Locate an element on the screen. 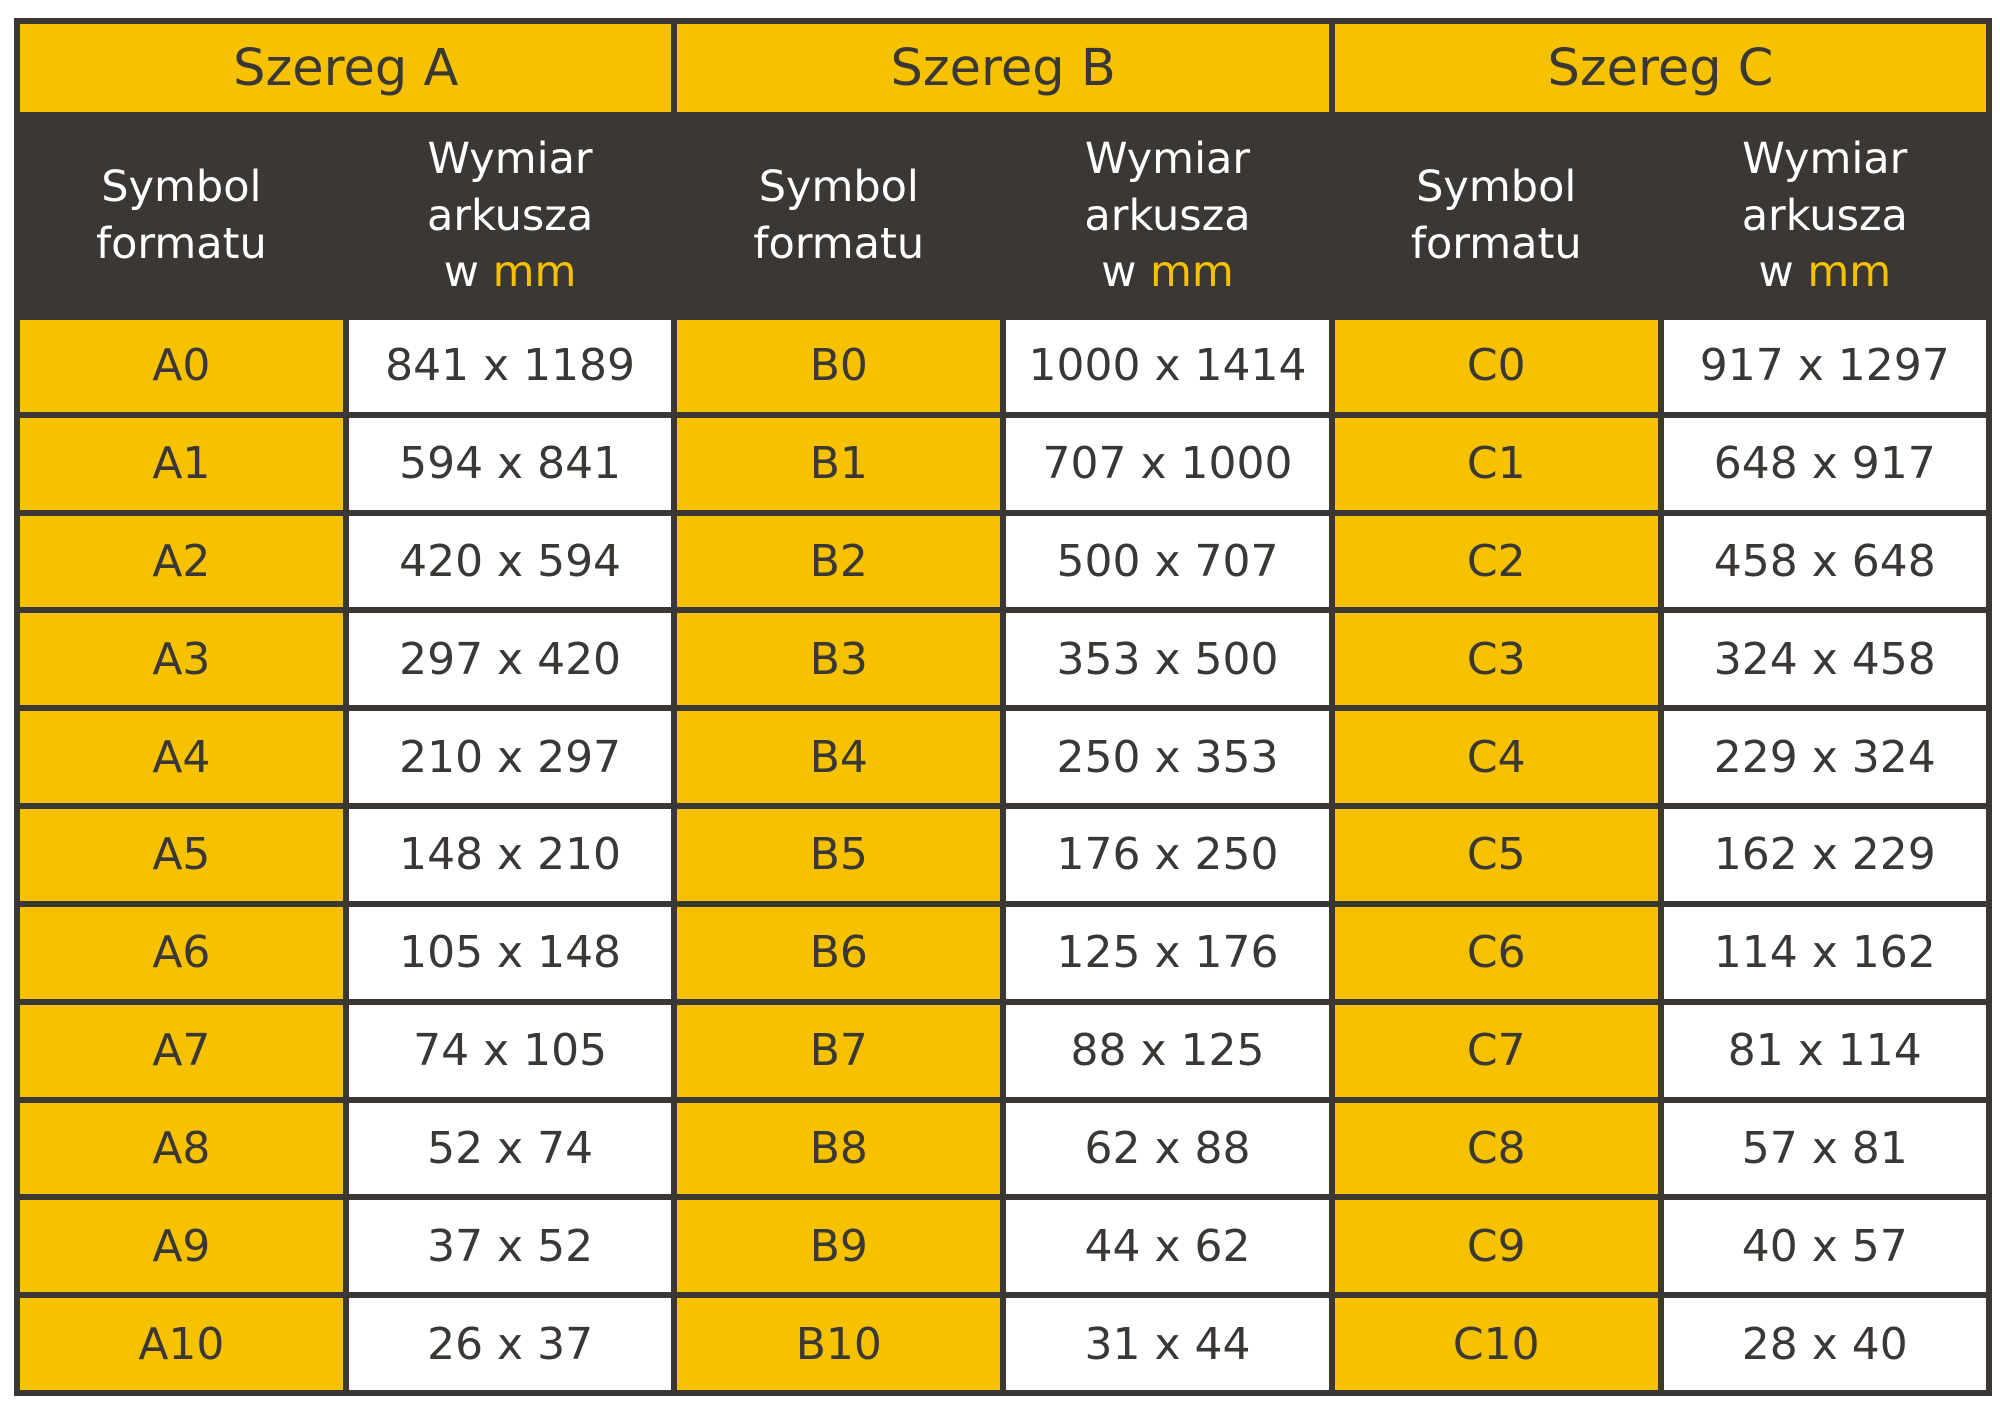 The height and width of the screenshot is (1414, 2000). dimension-cell: 37 x 52 is located at coordinates (510, 1246).